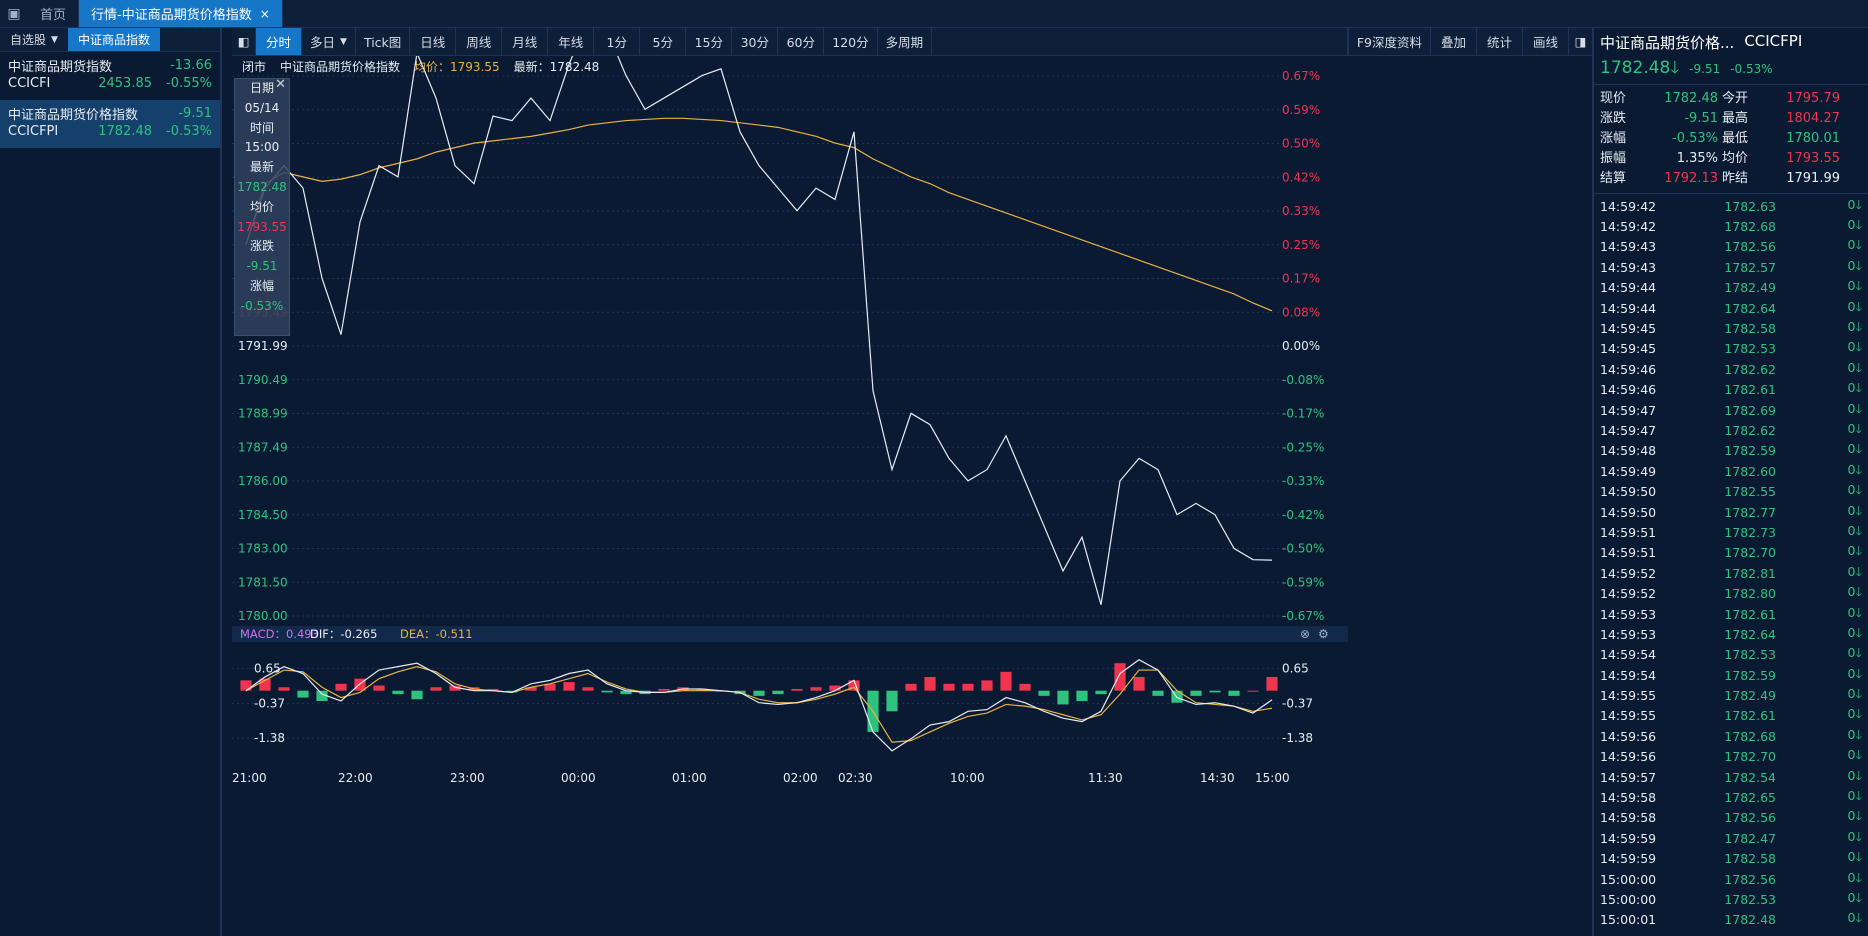 The image size is (1868, 936). Describe the element at coordinates (263, 616) in the screenshot. I see `y-tick-left: 1780.00` at that location.